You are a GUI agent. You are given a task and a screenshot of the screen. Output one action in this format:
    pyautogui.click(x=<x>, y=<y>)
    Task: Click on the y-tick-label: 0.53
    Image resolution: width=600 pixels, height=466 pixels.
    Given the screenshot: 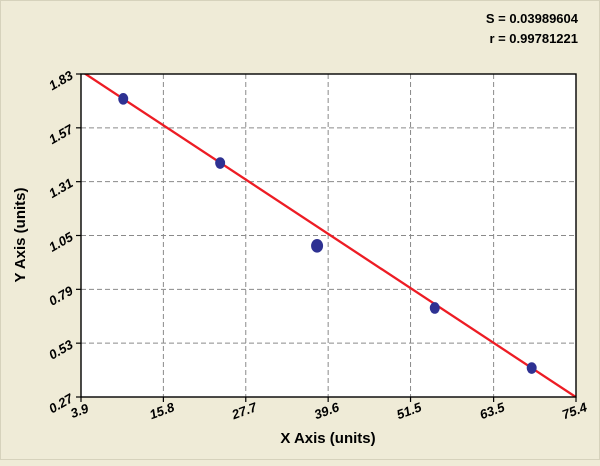 What is the action you would take?
    pyautogui.click(x=61, y=349)
    